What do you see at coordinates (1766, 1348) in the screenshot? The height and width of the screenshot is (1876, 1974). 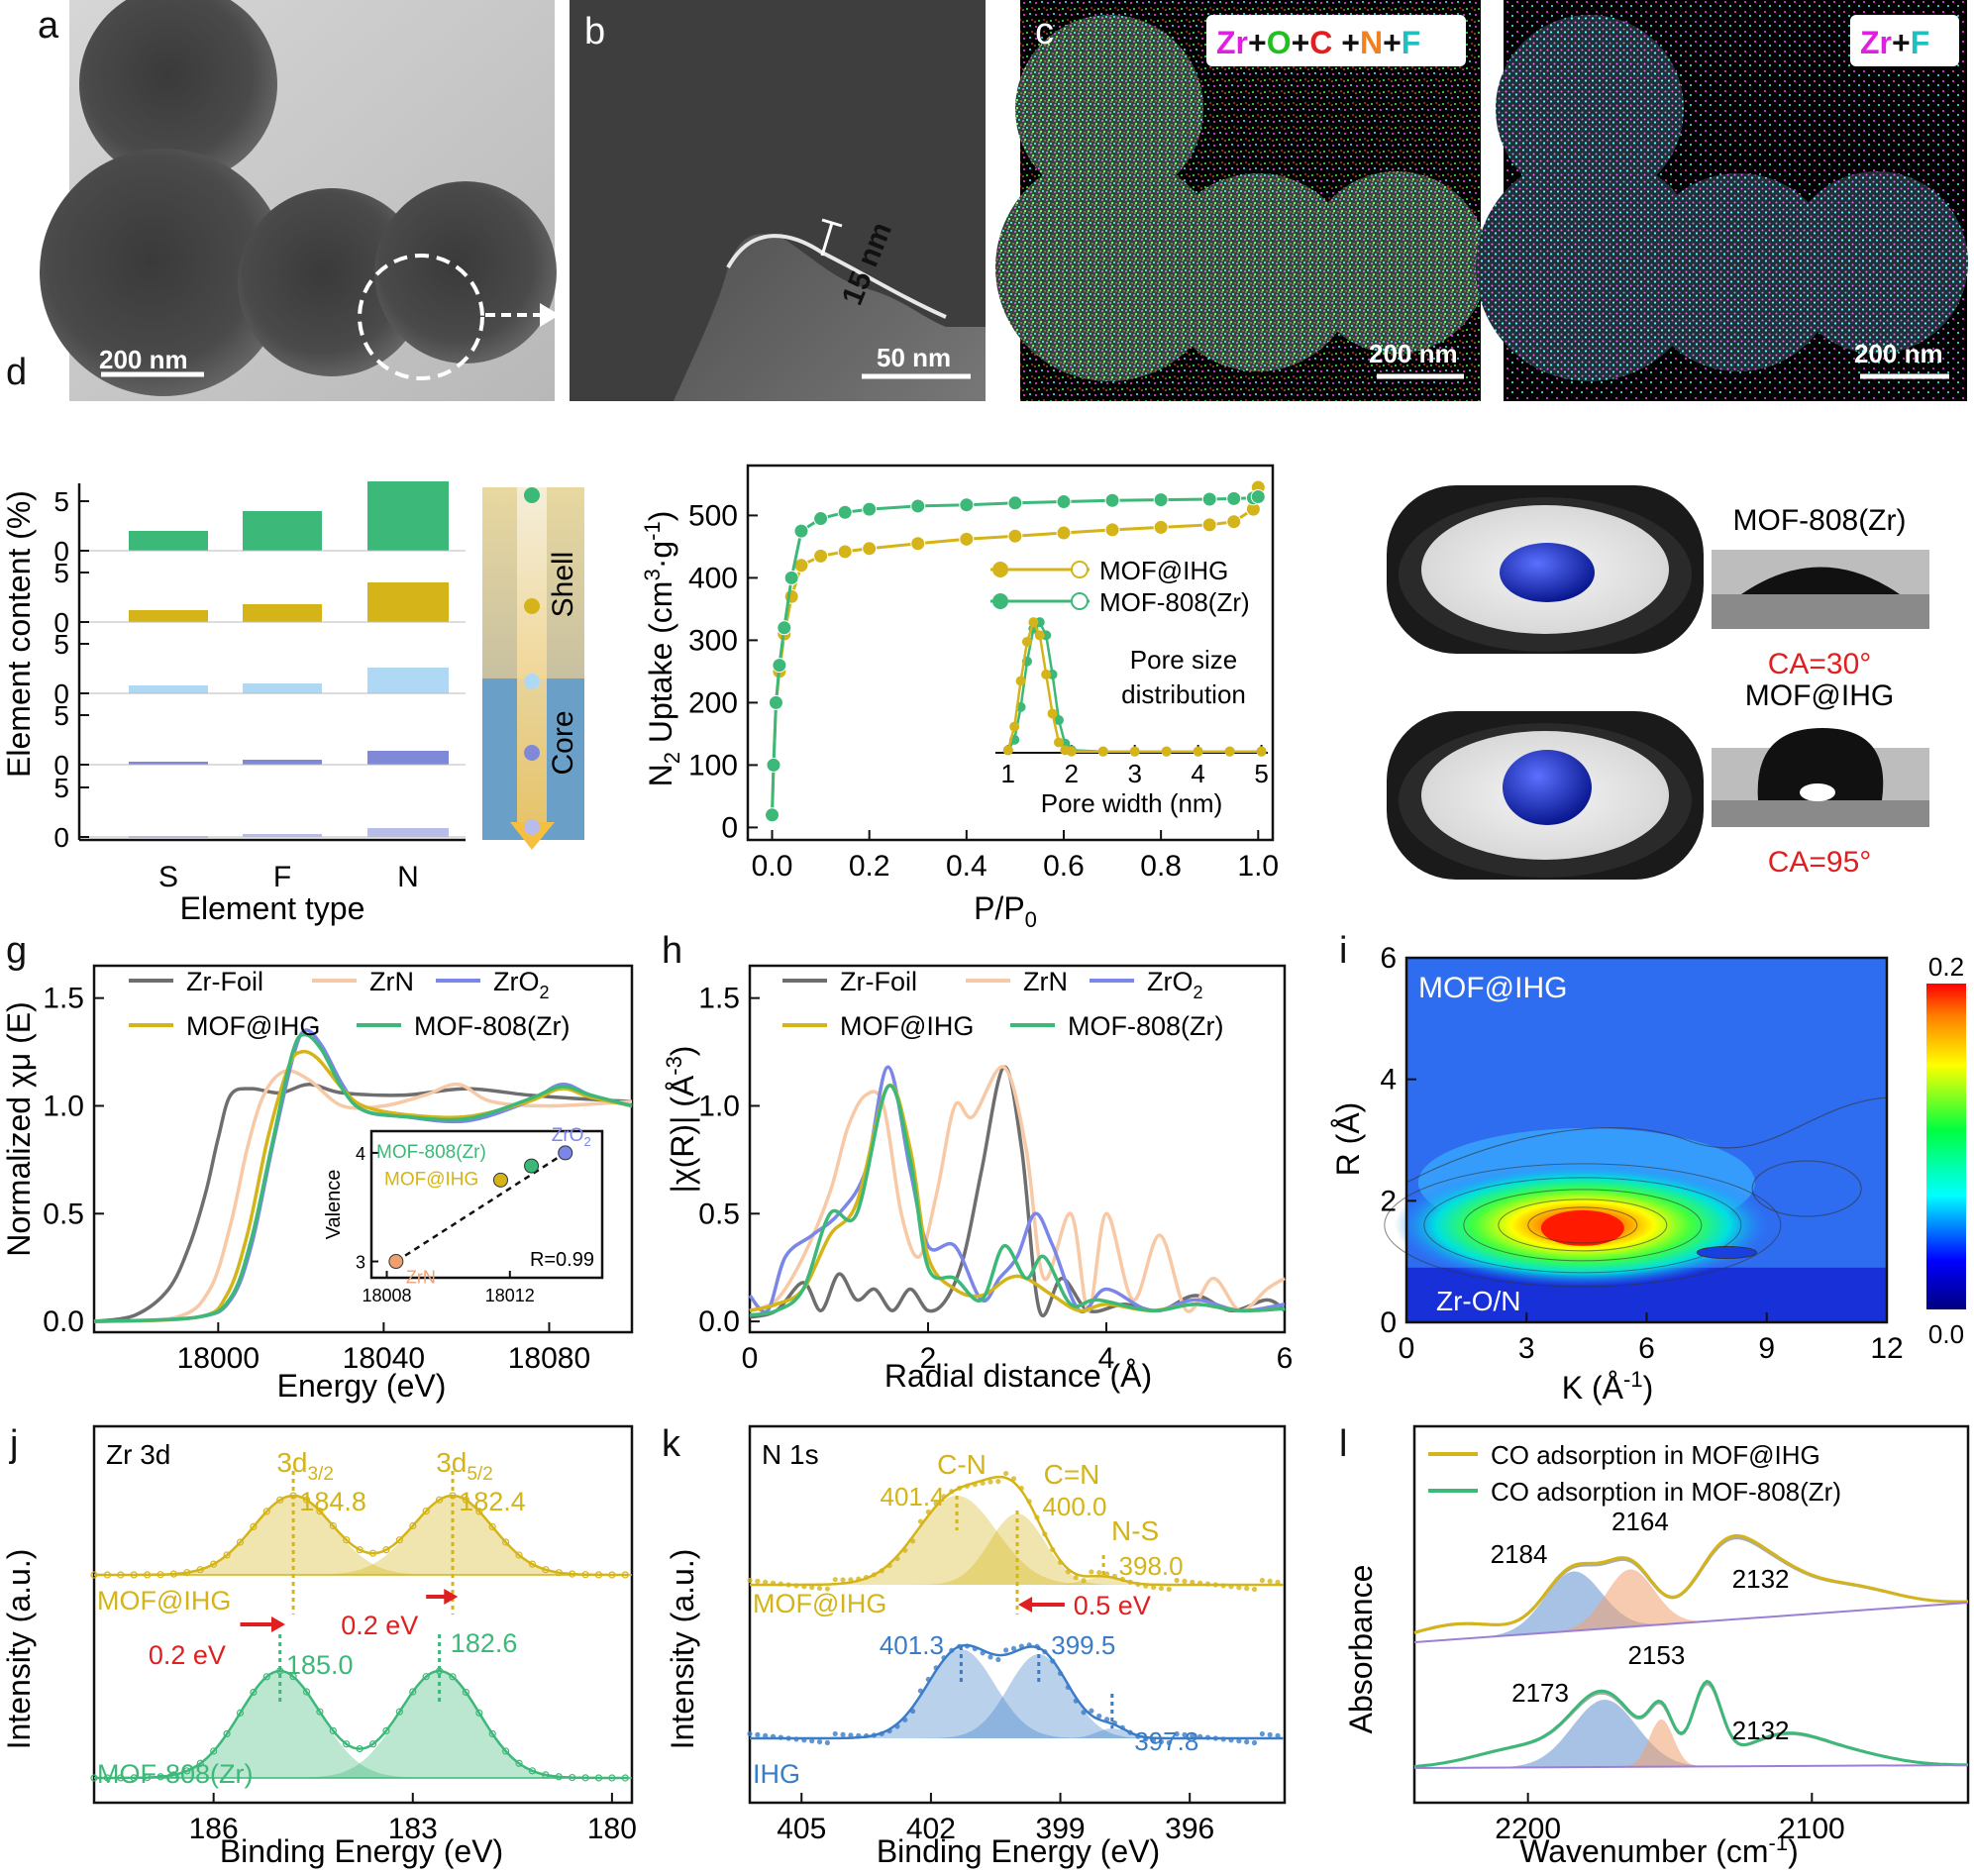 I see `i-xtick-label: 9` at bounding box center [1766, 1348].